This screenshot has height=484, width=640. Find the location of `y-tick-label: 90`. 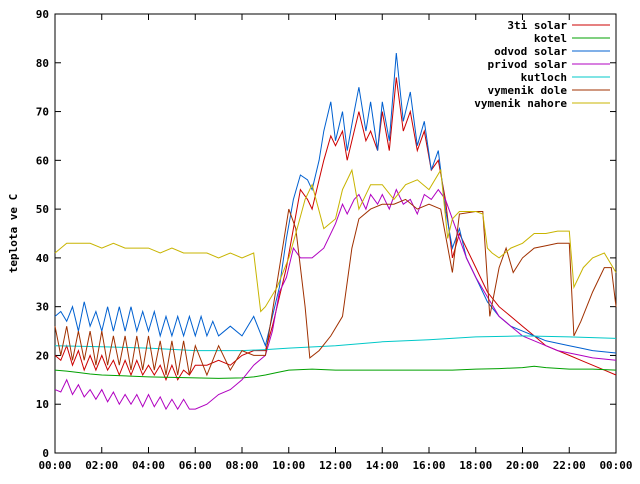

y-tick-label: 90 is located at coordinates (42, 14).